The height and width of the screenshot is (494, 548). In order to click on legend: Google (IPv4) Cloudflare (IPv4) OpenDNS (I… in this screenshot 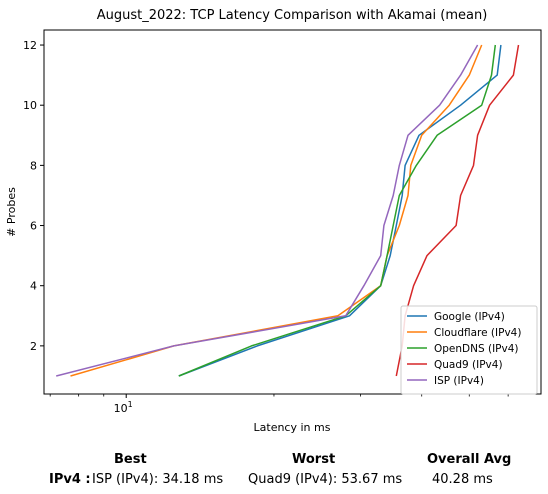, I will do `click(469, 350)`.